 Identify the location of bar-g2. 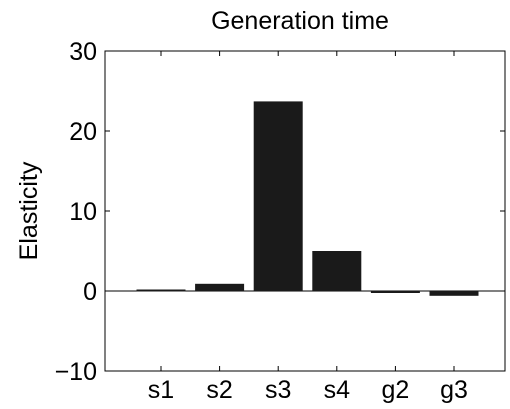
(395, 292).